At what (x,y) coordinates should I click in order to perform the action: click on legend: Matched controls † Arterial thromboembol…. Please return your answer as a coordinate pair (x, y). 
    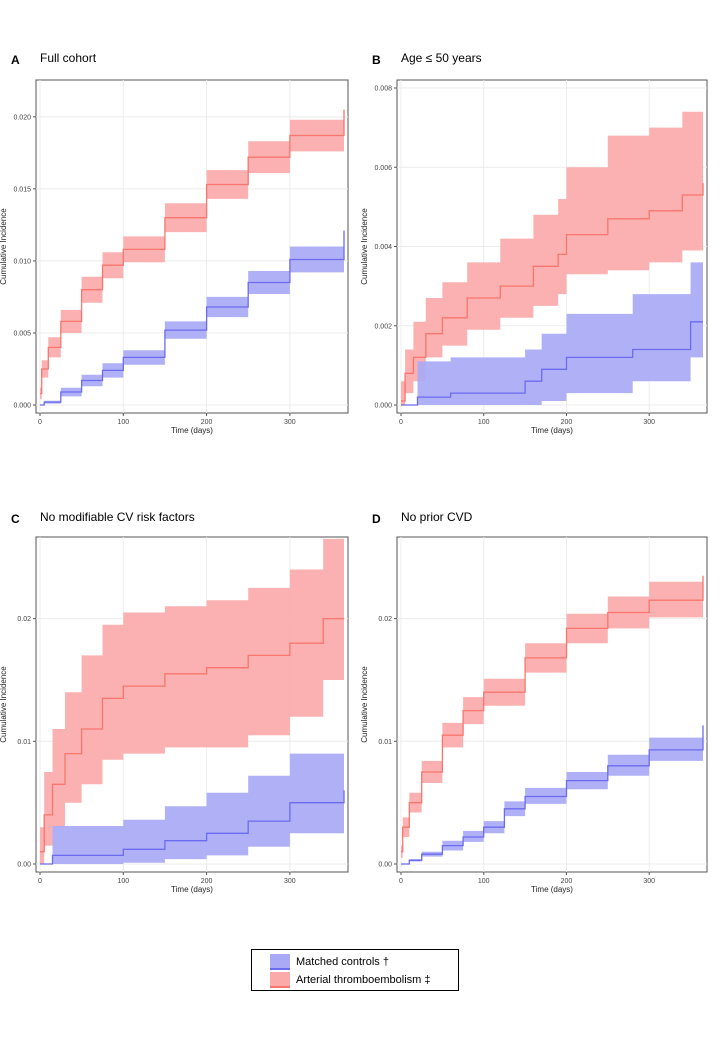
    Looking at the image, I should click on (355, 970).